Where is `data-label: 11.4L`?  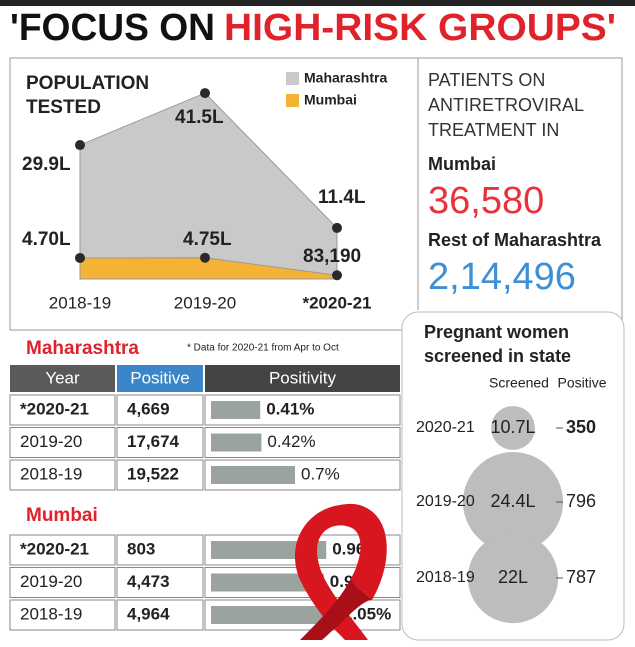
data-label: 11.4L is located at coordinates (342, 197).